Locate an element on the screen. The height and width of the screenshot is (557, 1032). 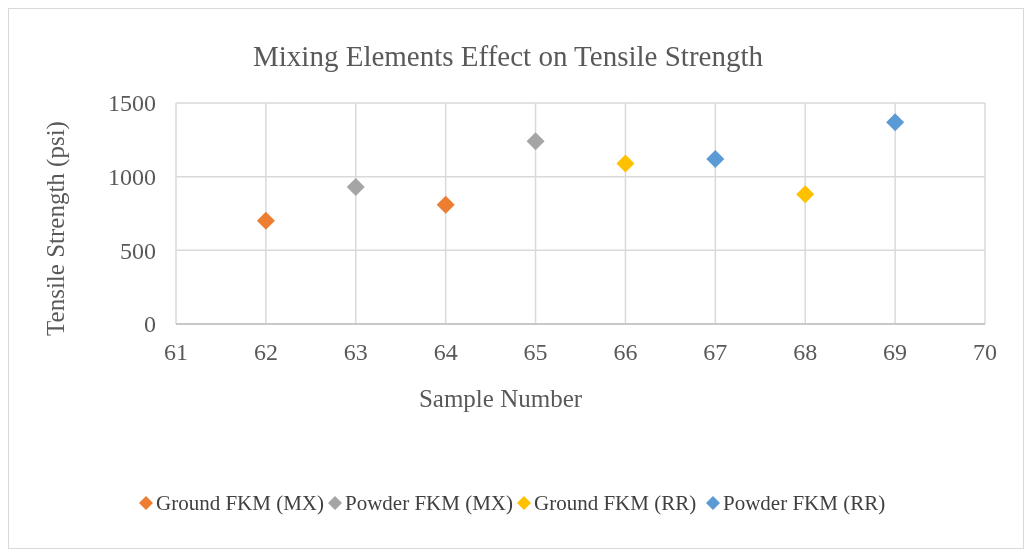
y-tick-label: 1000 is located at coordinates (132, 177).